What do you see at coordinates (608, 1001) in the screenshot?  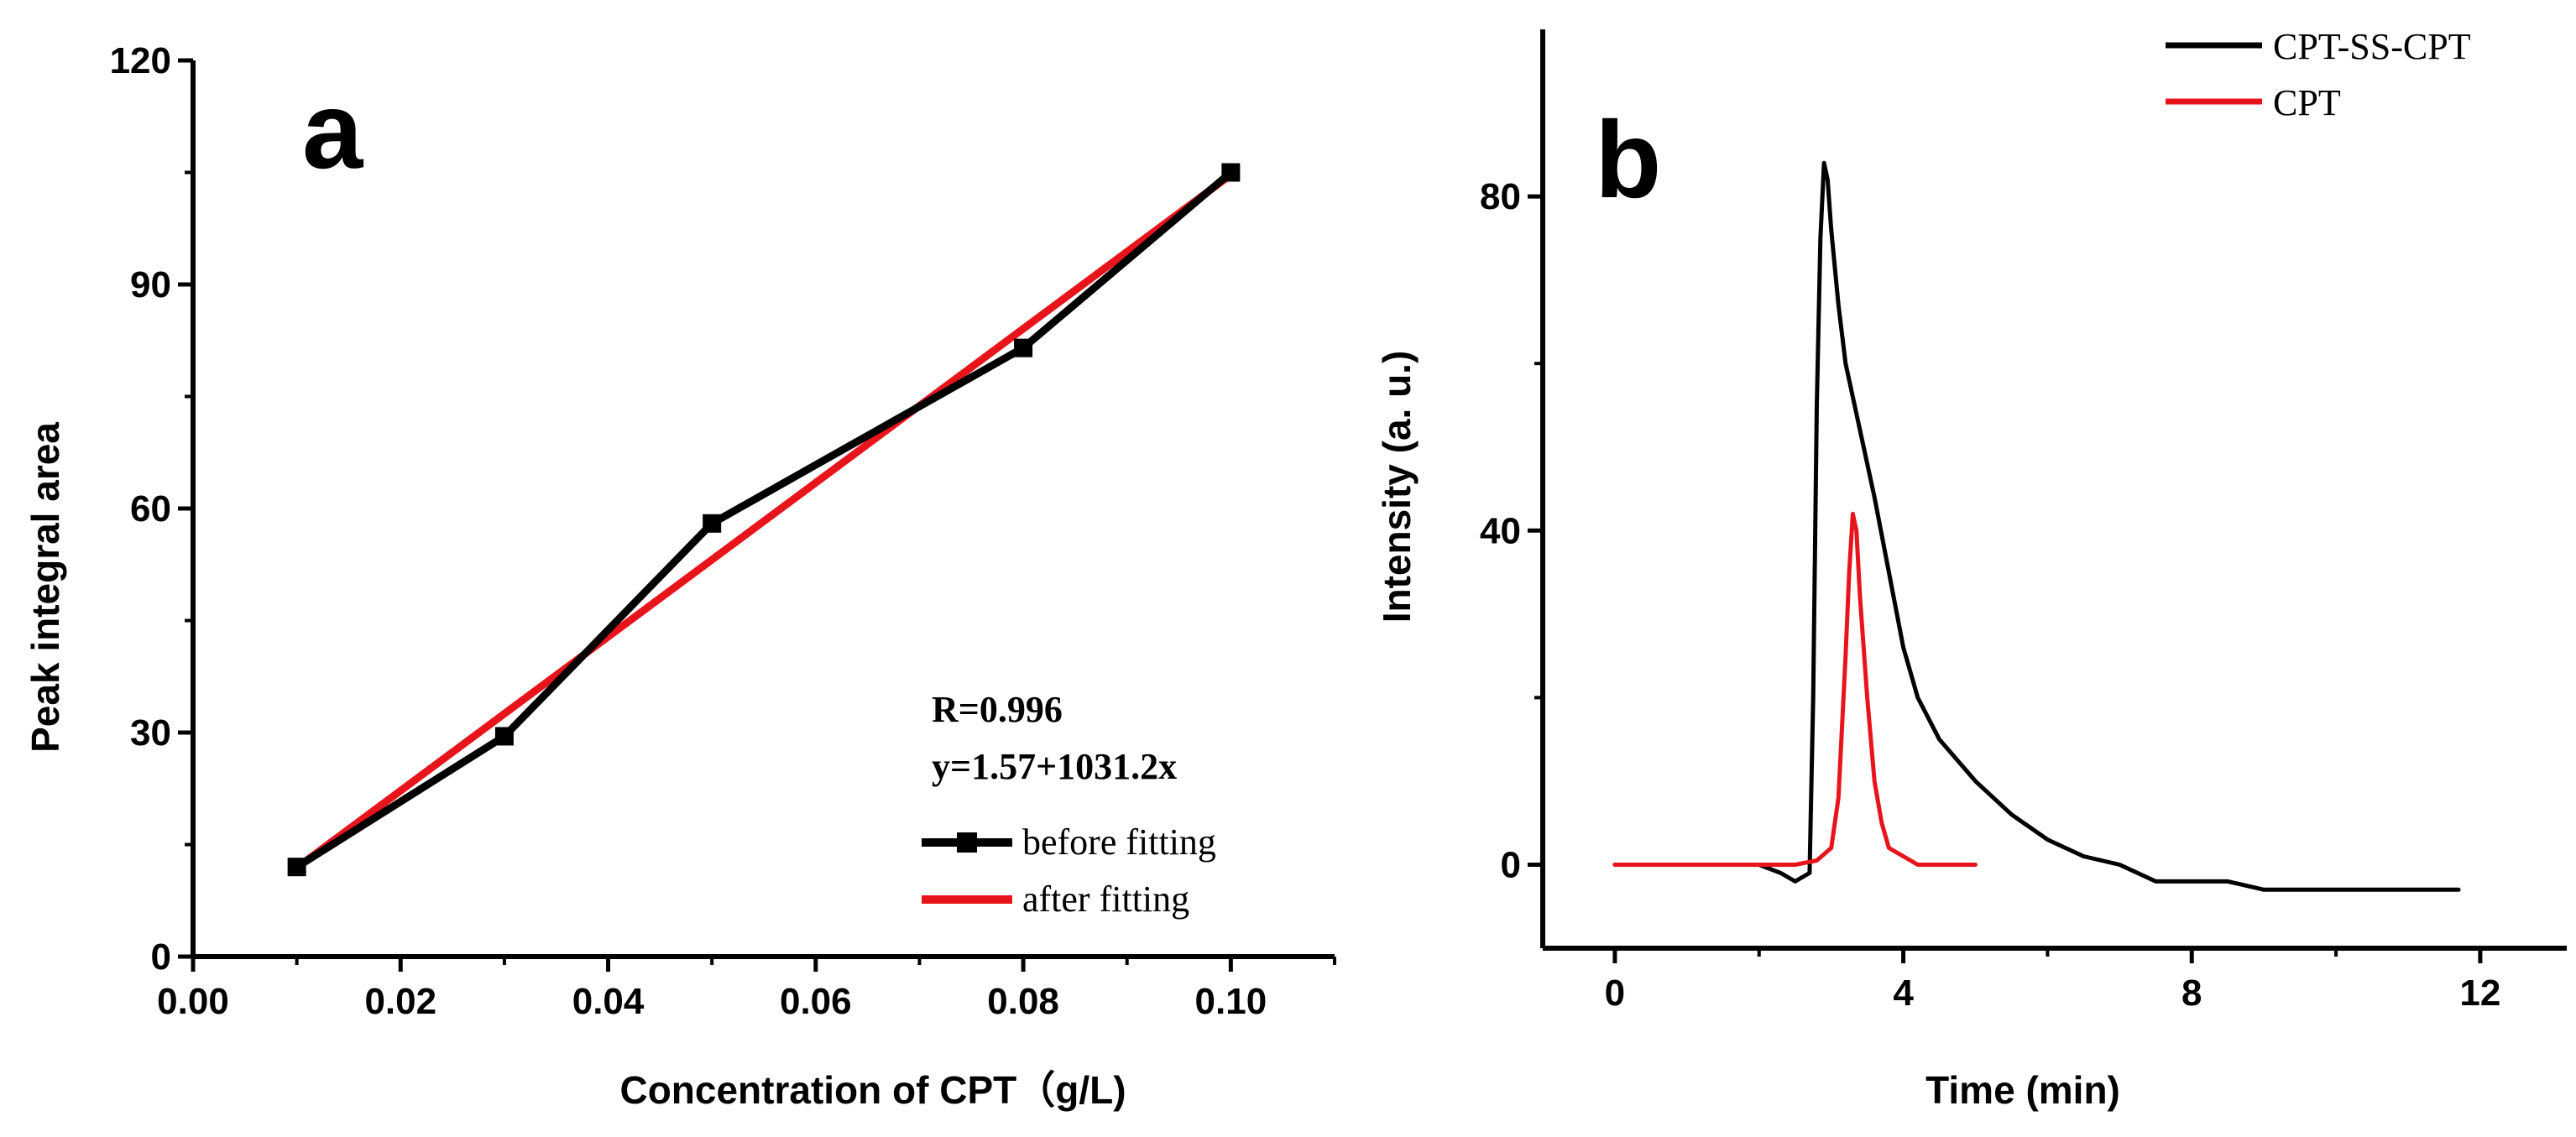 I see `panel-a-x-tick-label: 0.04` at bounding box center [608, 1001].